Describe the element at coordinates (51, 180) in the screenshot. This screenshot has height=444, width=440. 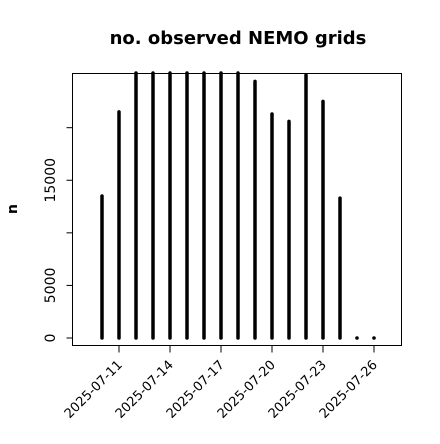
I see `y-tick-label: 15000` at that location.